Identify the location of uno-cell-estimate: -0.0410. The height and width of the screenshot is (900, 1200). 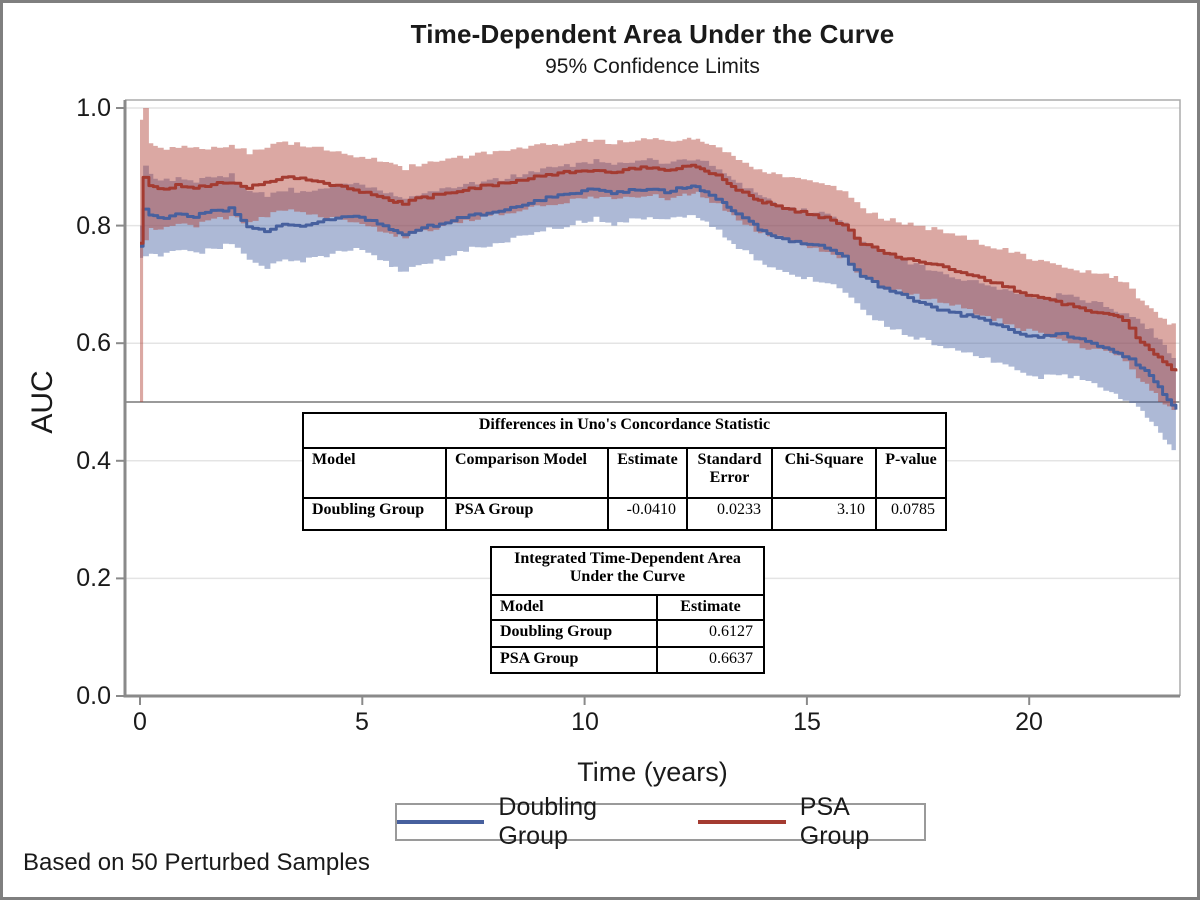
(647, 514).